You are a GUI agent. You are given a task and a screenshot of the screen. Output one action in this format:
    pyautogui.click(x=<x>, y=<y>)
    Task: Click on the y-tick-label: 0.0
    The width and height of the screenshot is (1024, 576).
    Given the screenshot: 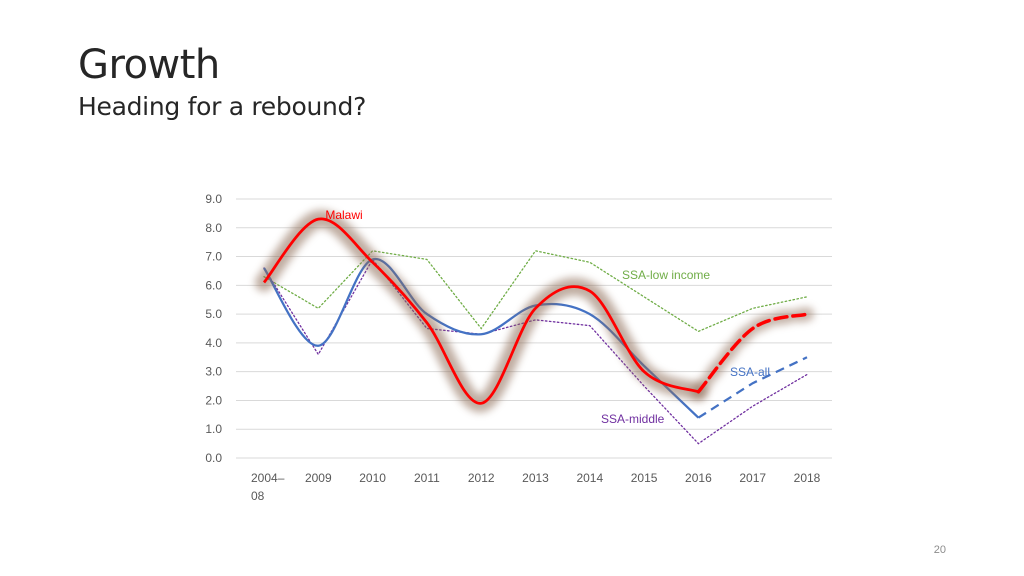 What is the action you would take?
    pyautogui.click(x=213, y=458)
    